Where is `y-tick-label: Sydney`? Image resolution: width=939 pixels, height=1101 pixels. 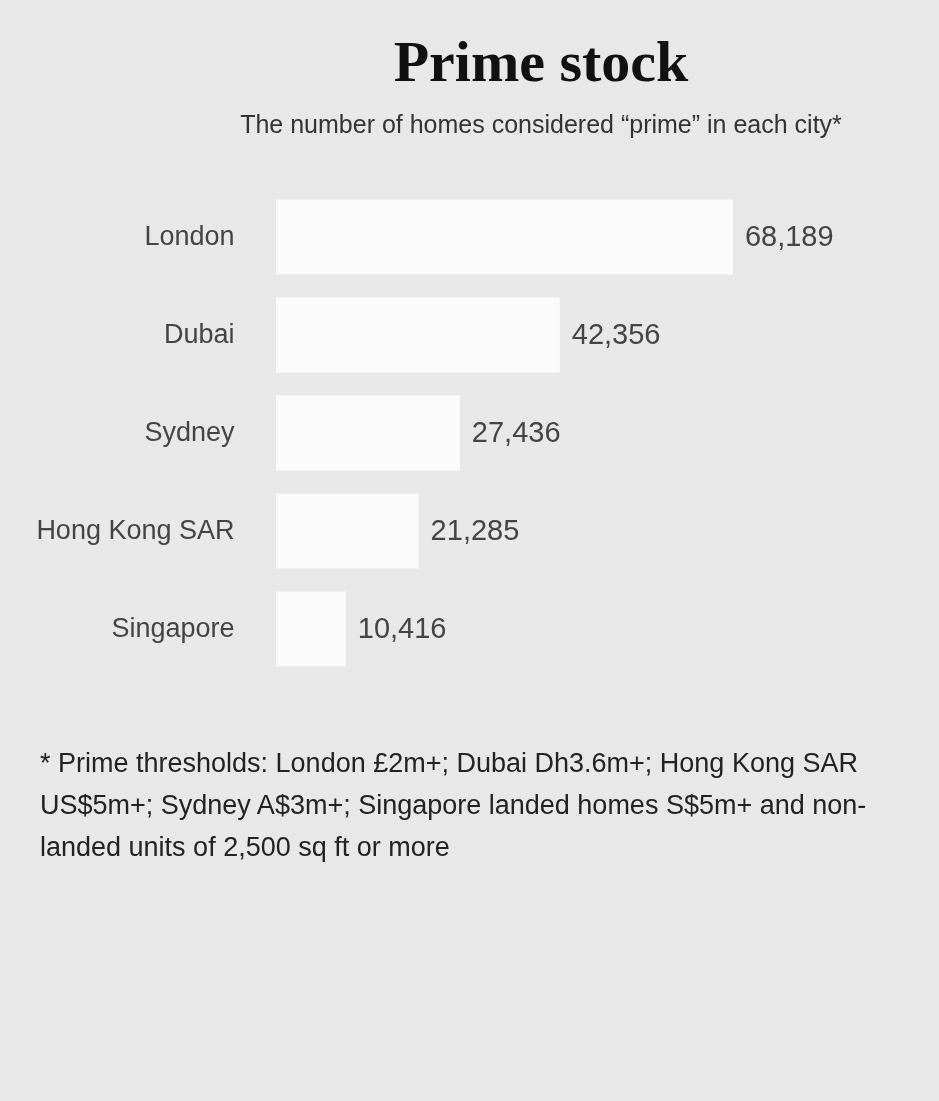 y-tick-label: Sydney is located at coordinates (189, 432).